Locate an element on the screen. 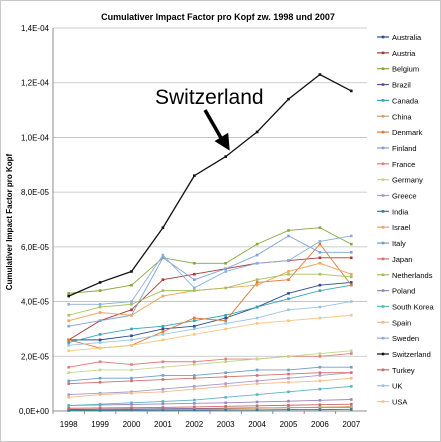 The height and width of the screenshot is (442, 441). legend-item: Australia is located at coordinates (399, 37).